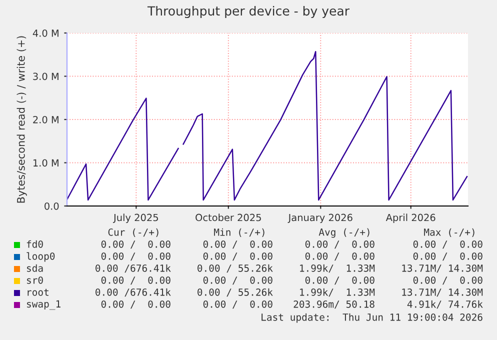  What do you see at coordinates (45, 163) in the screenshot?
I see `y-tick-label: 1.0 M` at bounding box center [45, 163].